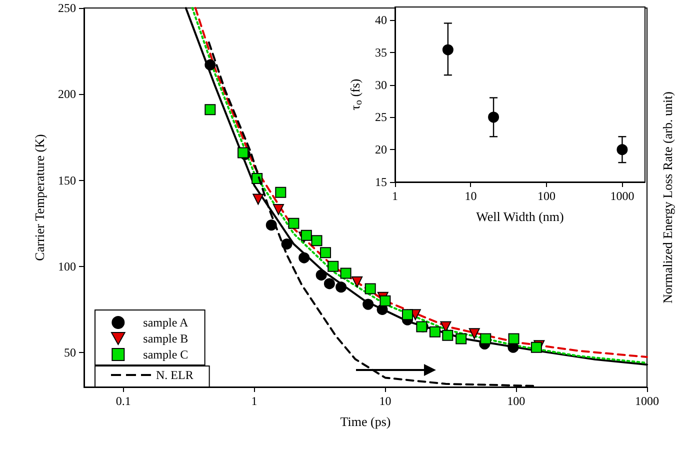 This screenshot has height=459, width=692. I want to click on y-tick-label: 250, so click(67, 8).